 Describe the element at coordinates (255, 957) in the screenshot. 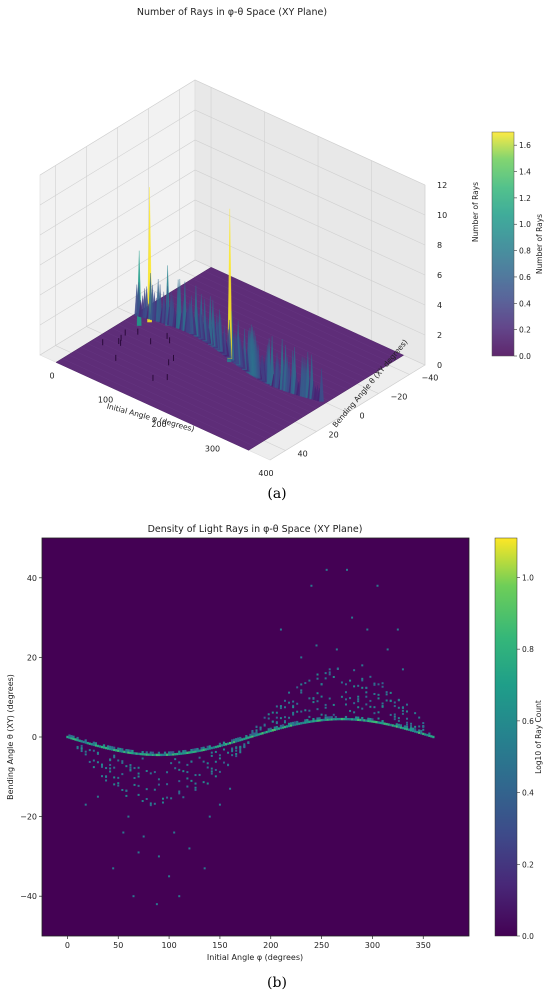

I see `chart2-xlabel: Initial Angle φ (degrees)` at that location.